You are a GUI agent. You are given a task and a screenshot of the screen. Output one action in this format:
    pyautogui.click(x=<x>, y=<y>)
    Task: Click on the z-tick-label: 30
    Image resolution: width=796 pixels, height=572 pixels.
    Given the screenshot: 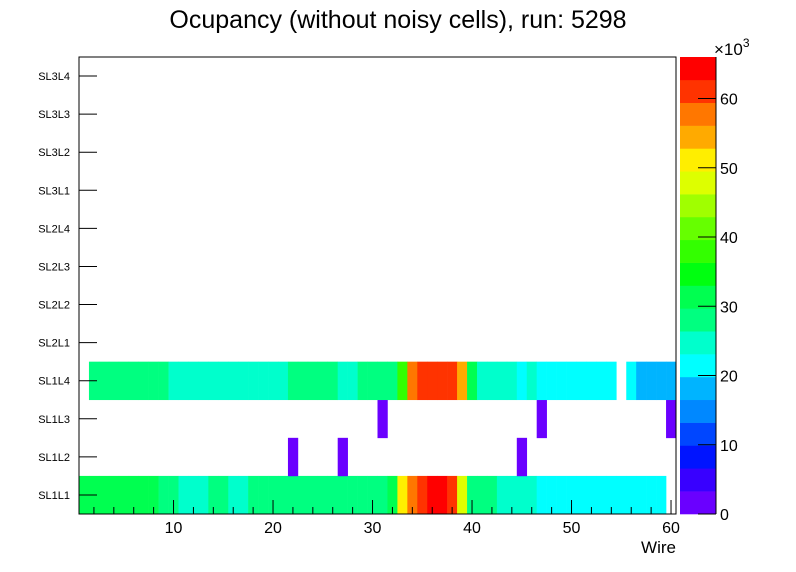 What is the action you would take?
    pyautogui.click(x=729, y=307)
    